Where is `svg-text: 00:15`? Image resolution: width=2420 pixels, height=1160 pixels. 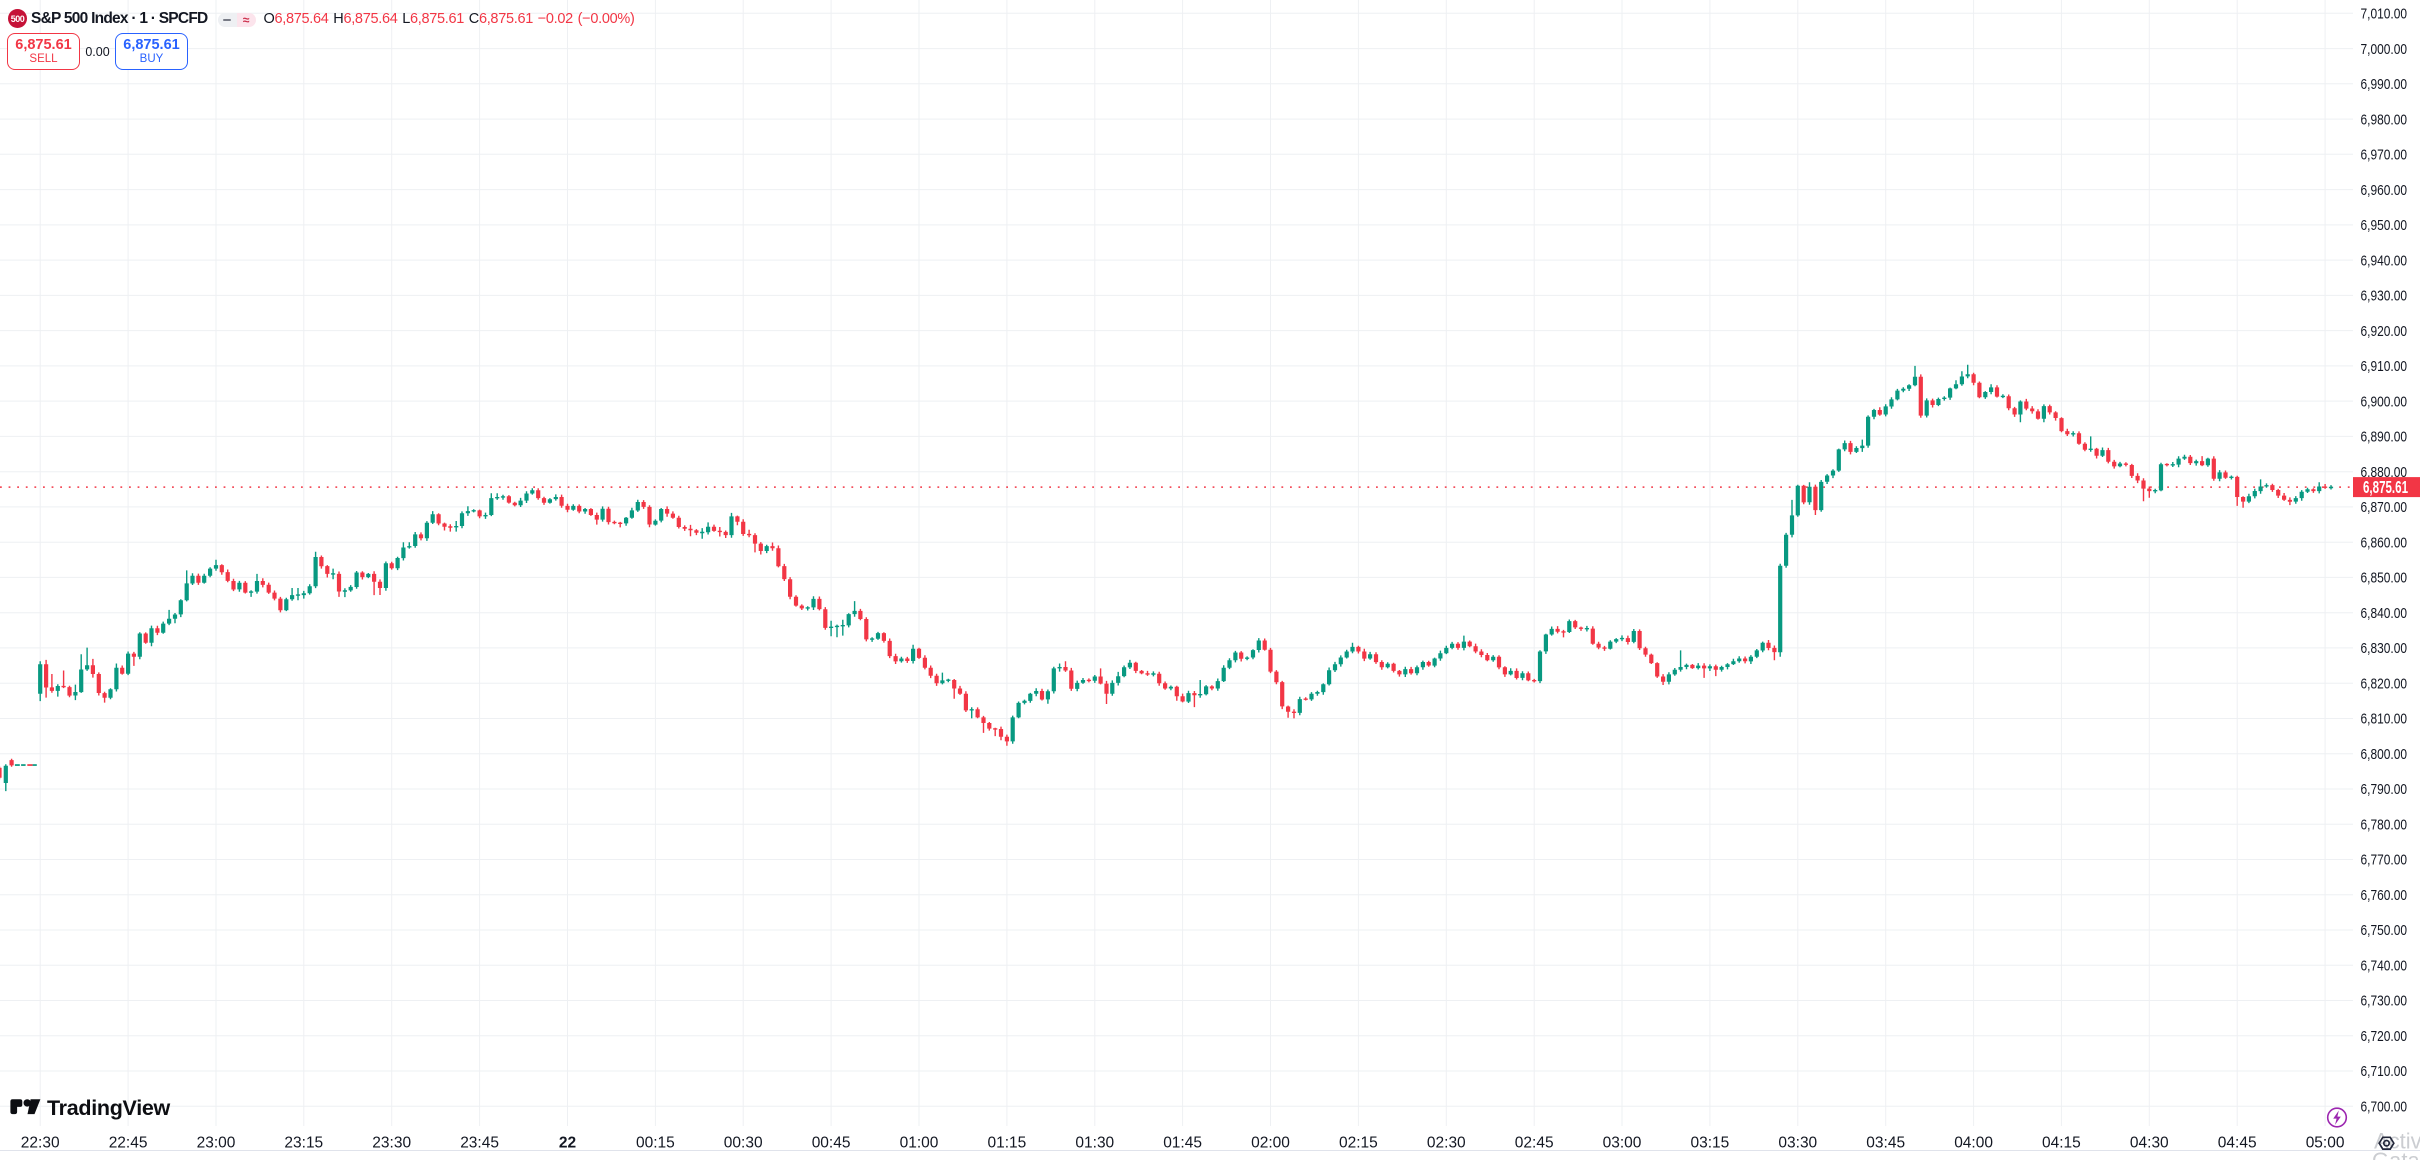 svg-text: 00:15 is located at coordinates (655, 1143).